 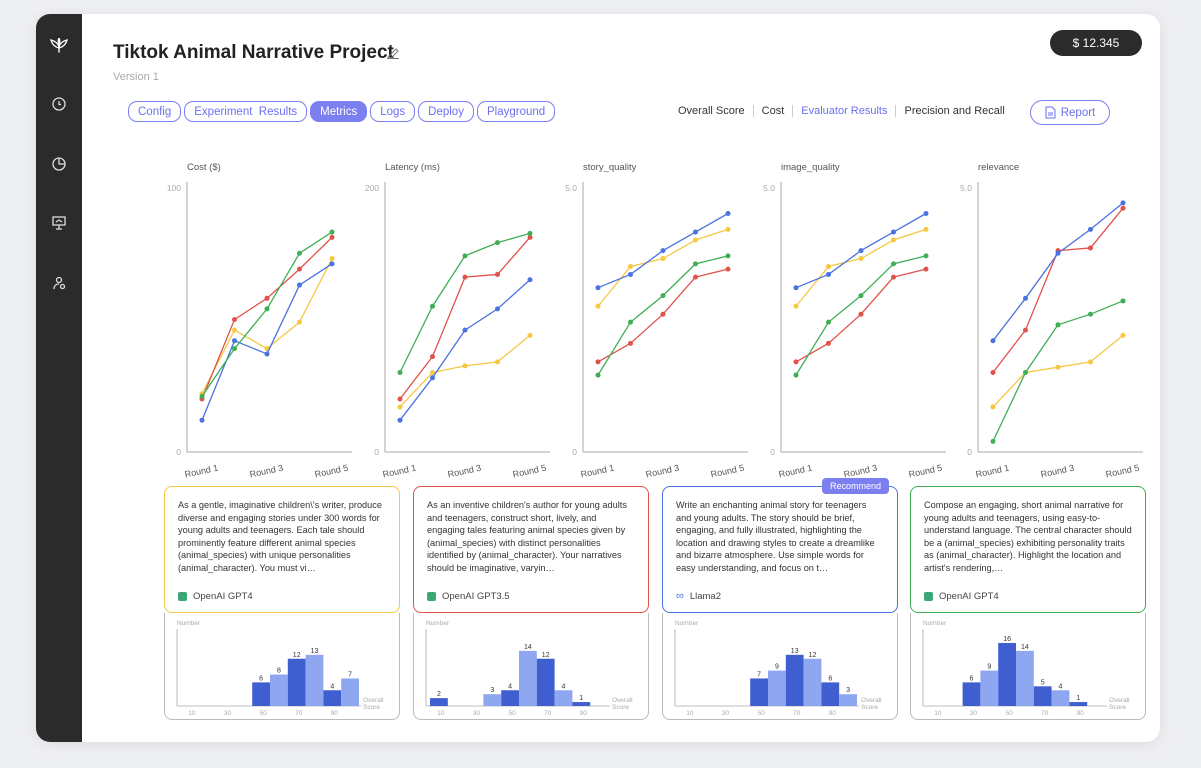 I want to click on tab-deploy: Deploy, so click(x=446, y=111).